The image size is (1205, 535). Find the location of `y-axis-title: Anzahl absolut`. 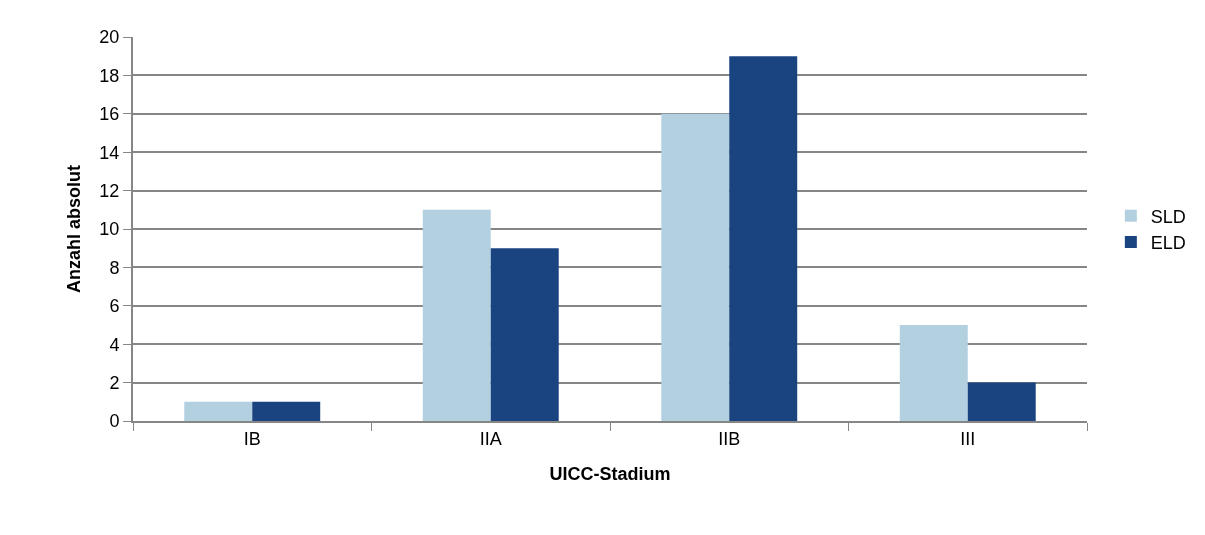

y-axis-title: Anzahl absolut is located at coordinates (74, 229).